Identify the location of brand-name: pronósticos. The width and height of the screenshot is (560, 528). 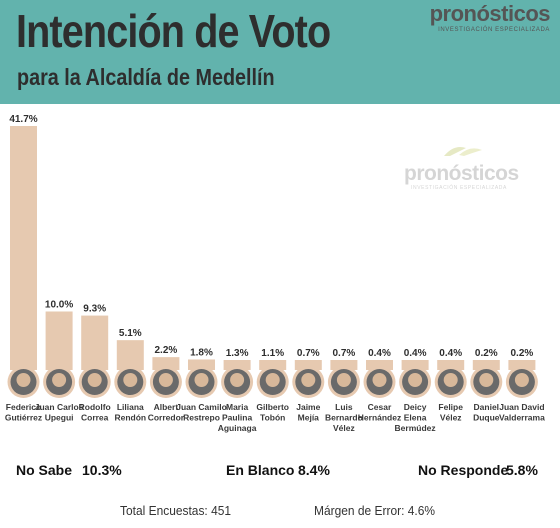
(490, 13).